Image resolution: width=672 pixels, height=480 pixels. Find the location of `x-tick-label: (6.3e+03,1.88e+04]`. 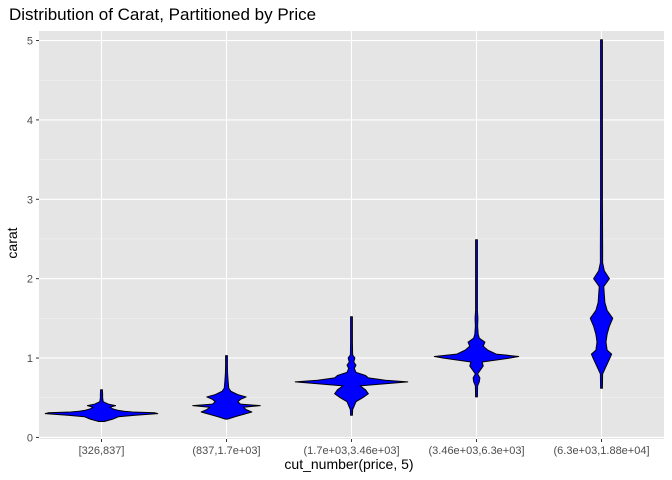

x-tick-label: (6.3e+03,1.88e+04] is located at coordinates (601, 451).